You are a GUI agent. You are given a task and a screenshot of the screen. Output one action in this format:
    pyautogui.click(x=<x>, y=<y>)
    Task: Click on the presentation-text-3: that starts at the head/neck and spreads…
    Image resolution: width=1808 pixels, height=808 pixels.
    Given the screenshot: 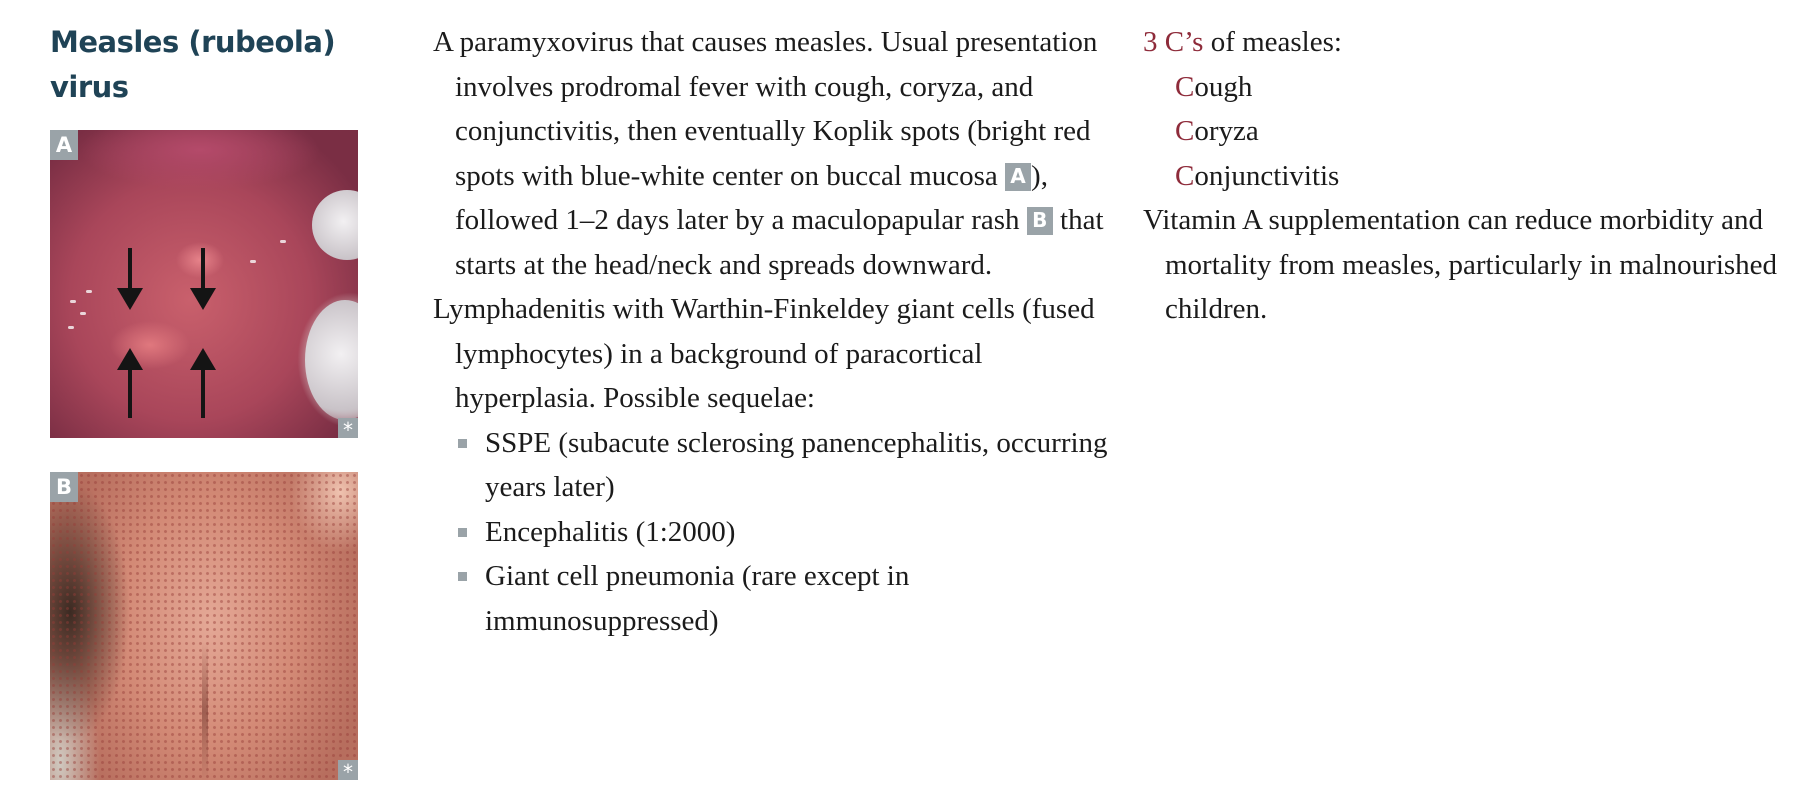 What is the action you would take?
    pyautogui.click(x=779, y=242)
    